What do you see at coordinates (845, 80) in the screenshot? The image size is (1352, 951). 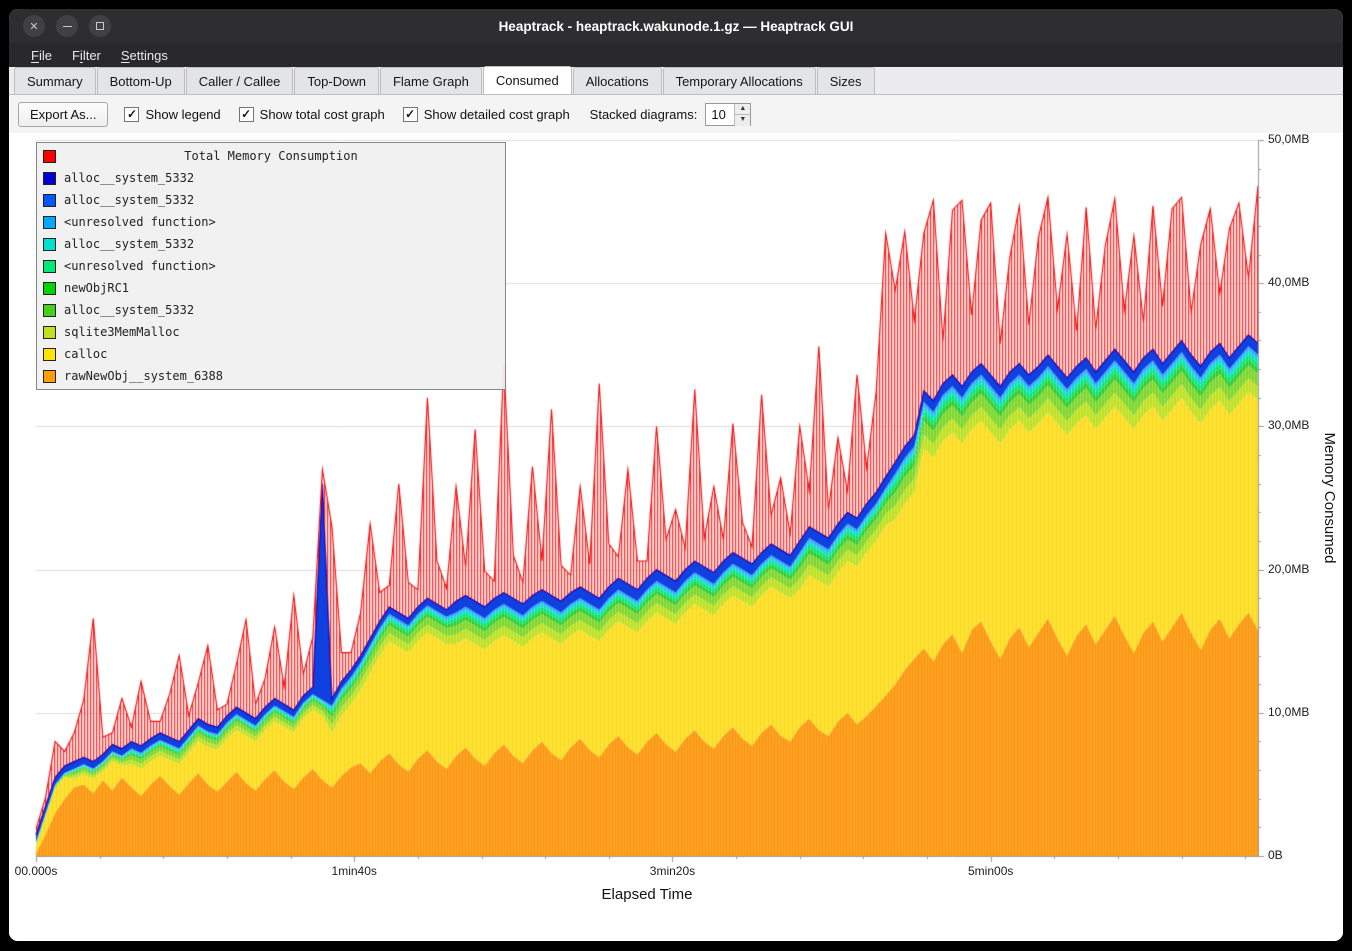 I see `tab-sizes: Sizes` at bounding box center [845, 80].